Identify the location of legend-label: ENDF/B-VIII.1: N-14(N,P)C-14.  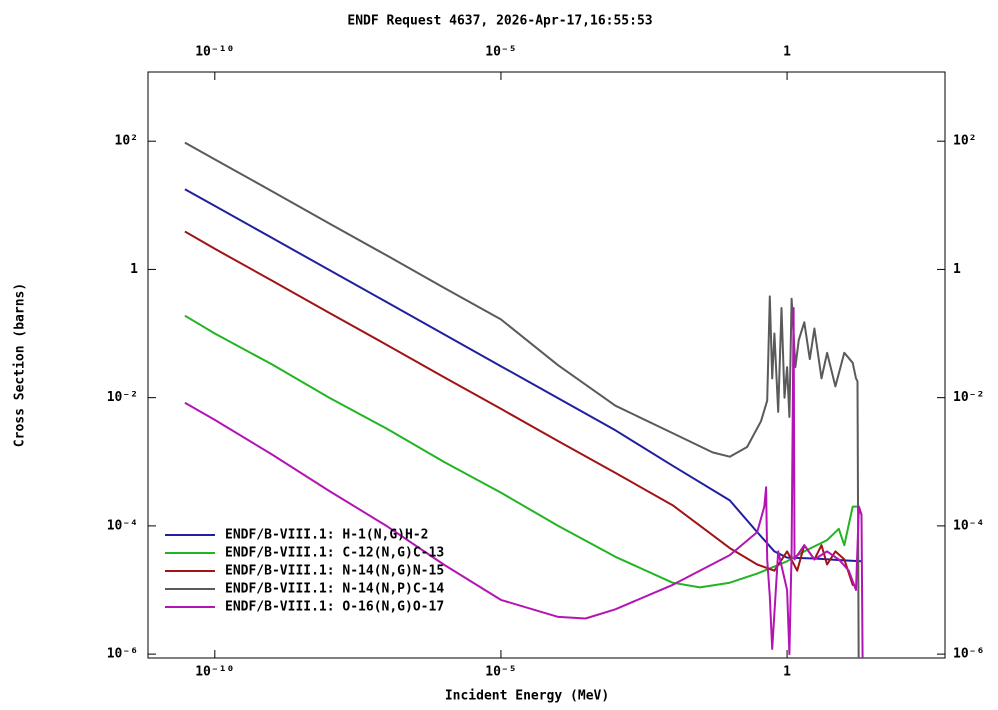
(334, 589).